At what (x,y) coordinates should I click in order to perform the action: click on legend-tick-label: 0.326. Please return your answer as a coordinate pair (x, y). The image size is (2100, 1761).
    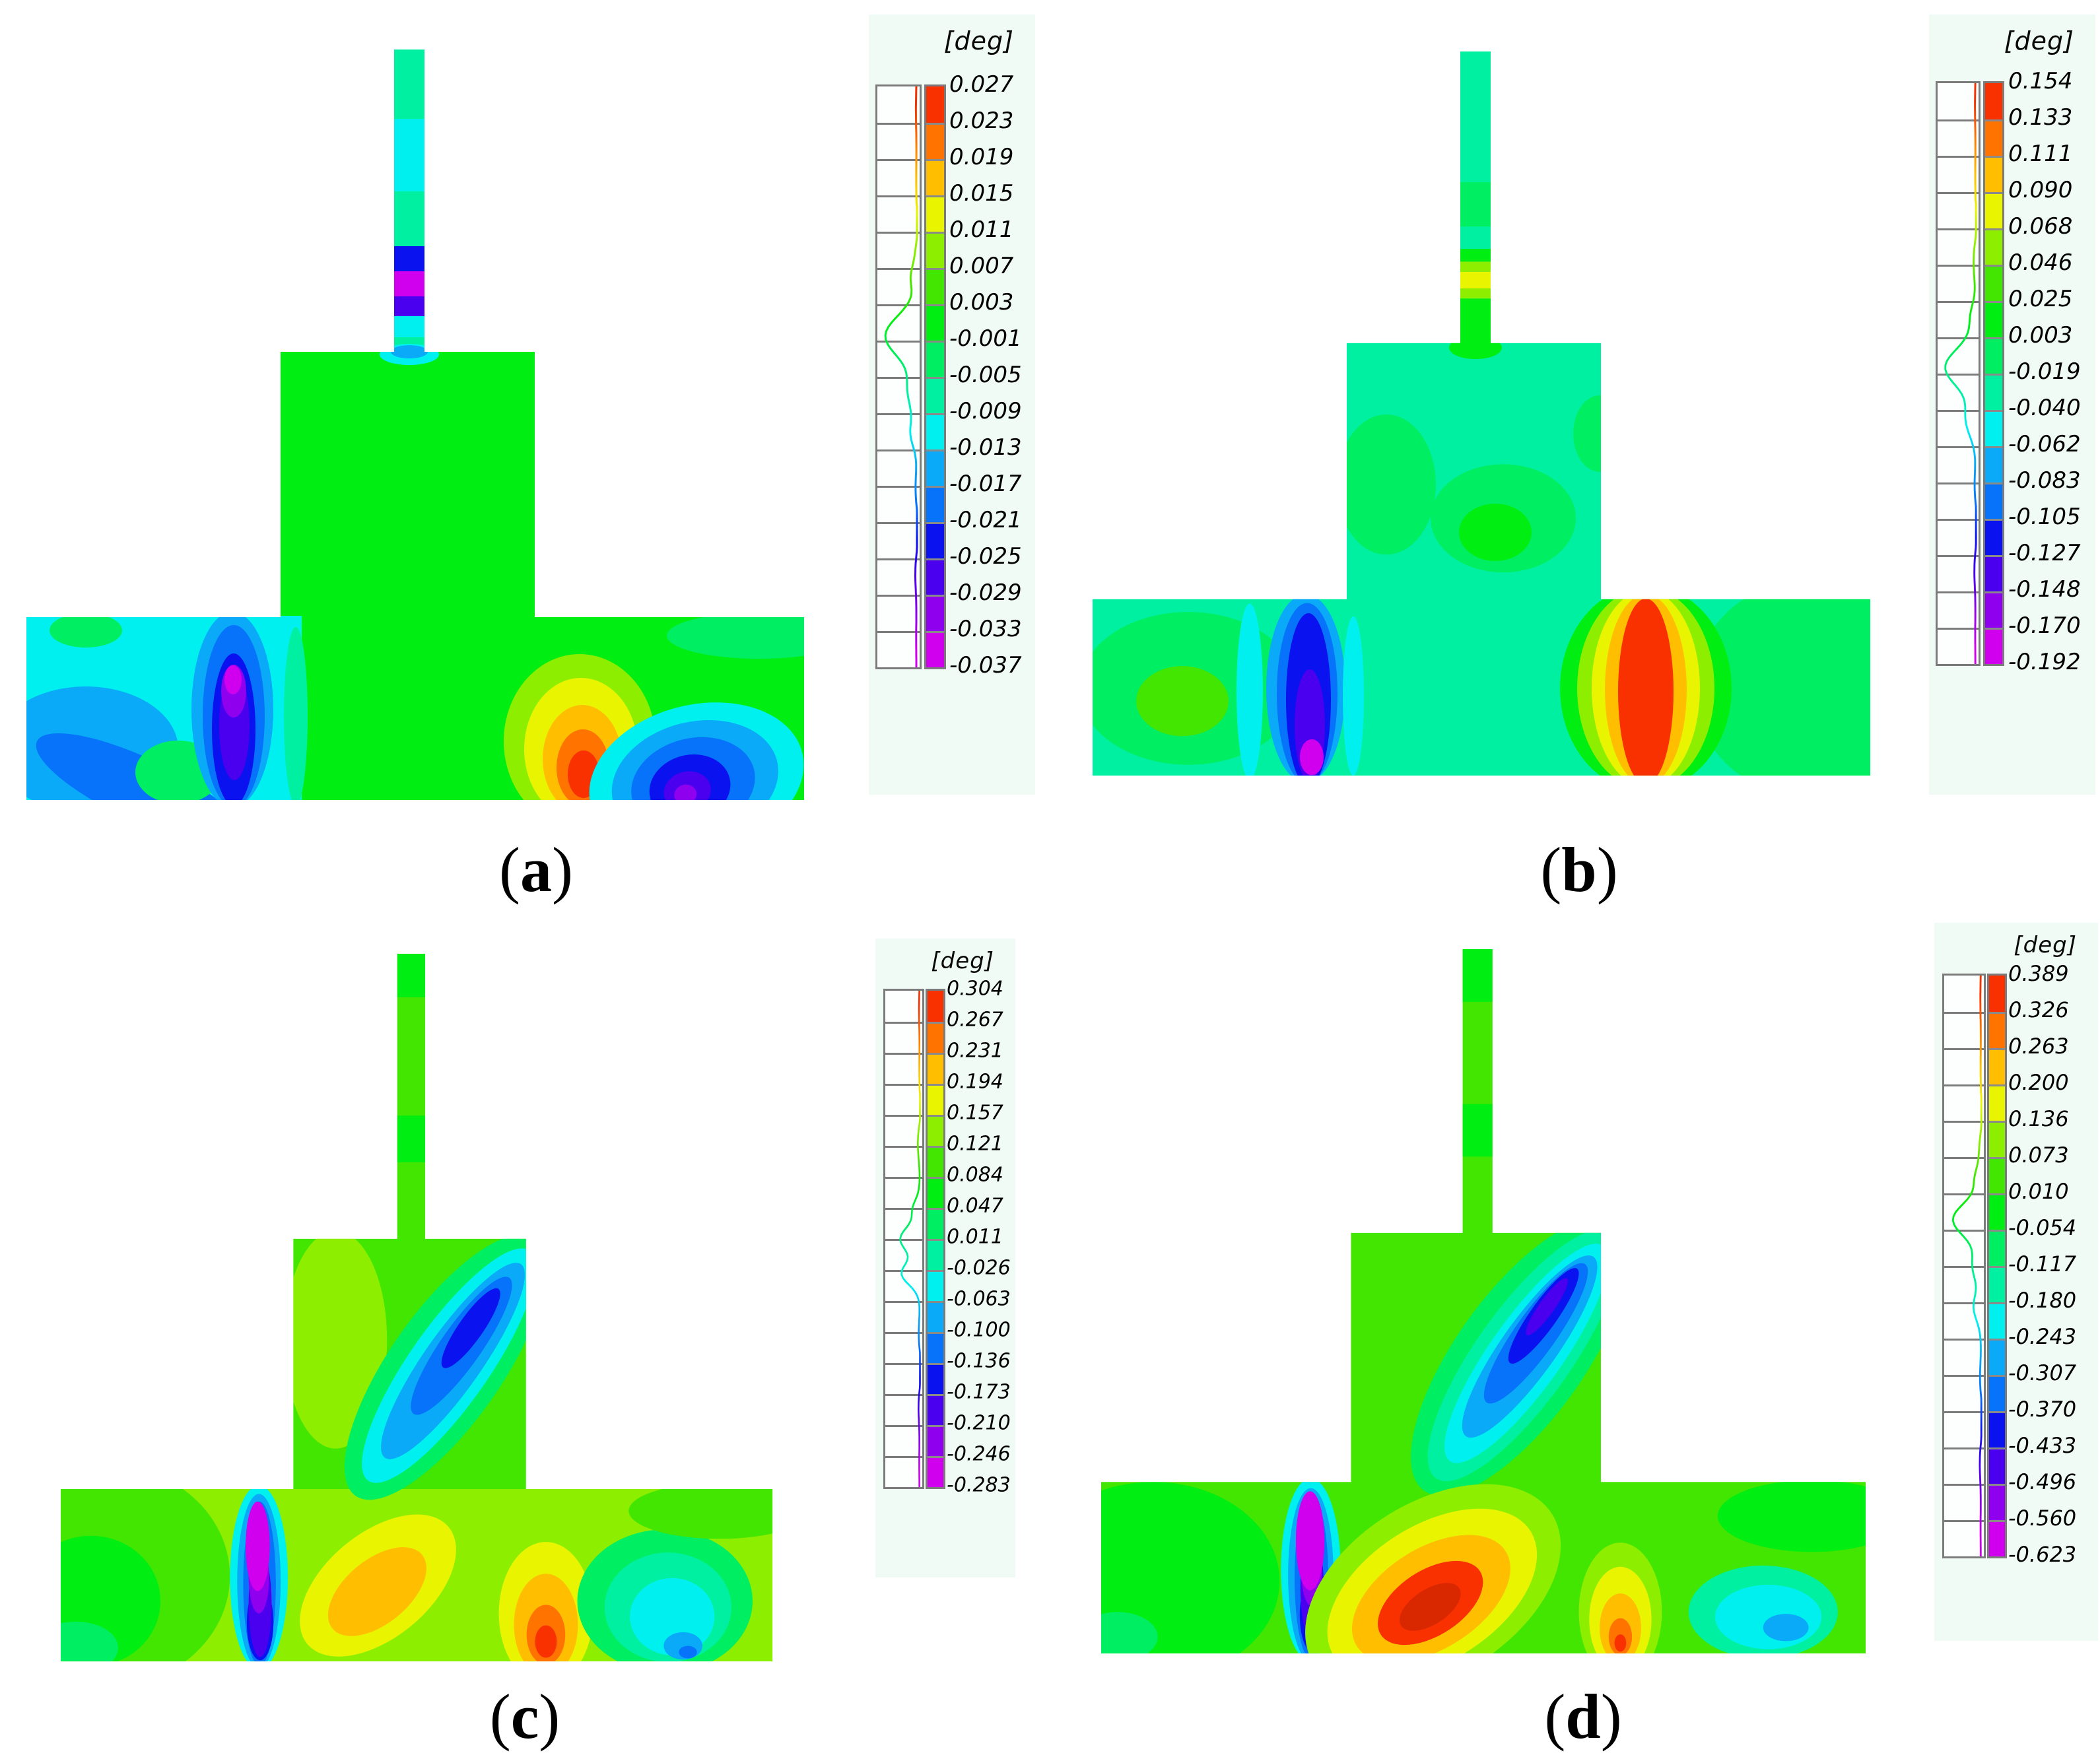
    Looking at the image, I should click on (2038, 1009).